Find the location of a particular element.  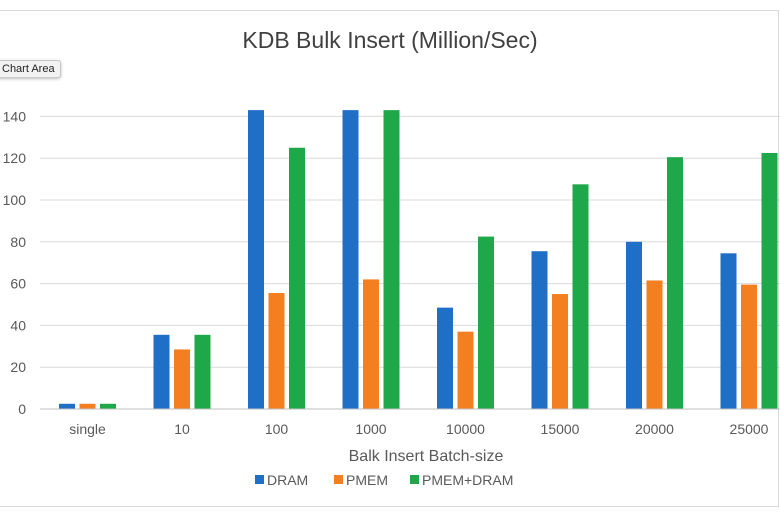

chart-area-tooltip: Chart Area is located at coordinates (30, 69).